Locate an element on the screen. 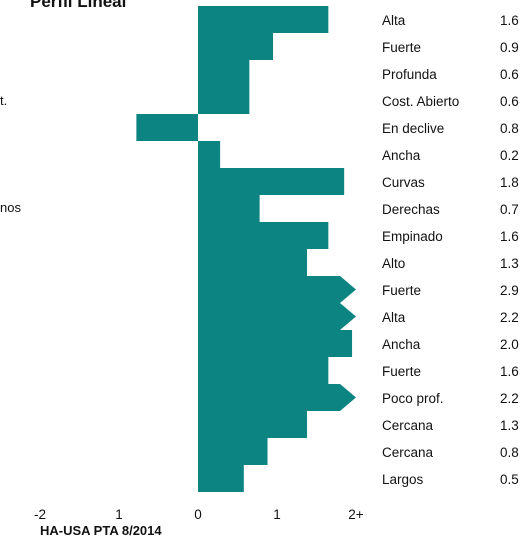 The image size is (529, 551). x-tick-label: -2 is located at coordinates (40, 514).